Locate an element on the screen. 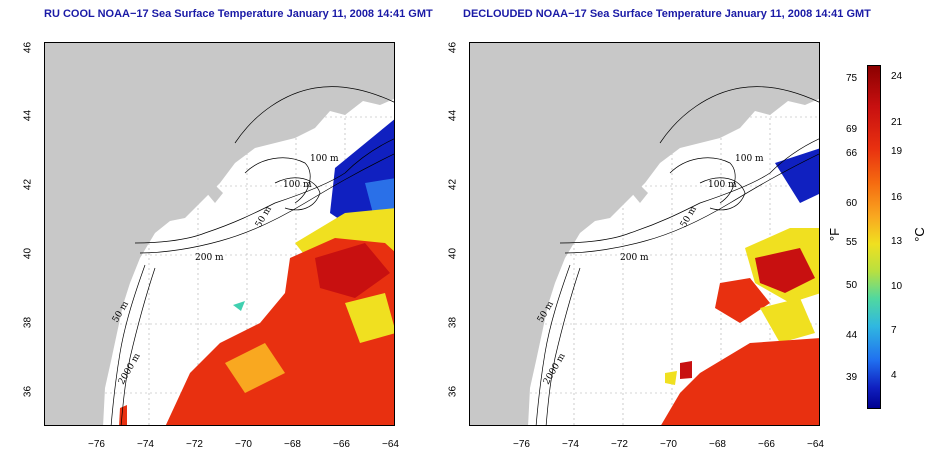  celsius-tick: 16 is located at coordinates (897, 197).